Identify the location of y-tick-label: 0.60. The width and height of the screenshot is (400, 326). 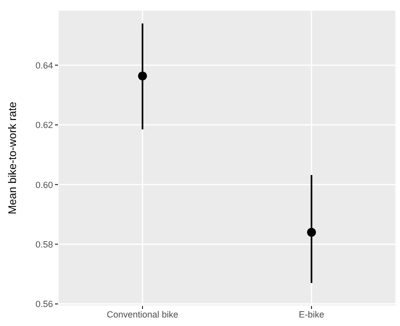
(44, 185).